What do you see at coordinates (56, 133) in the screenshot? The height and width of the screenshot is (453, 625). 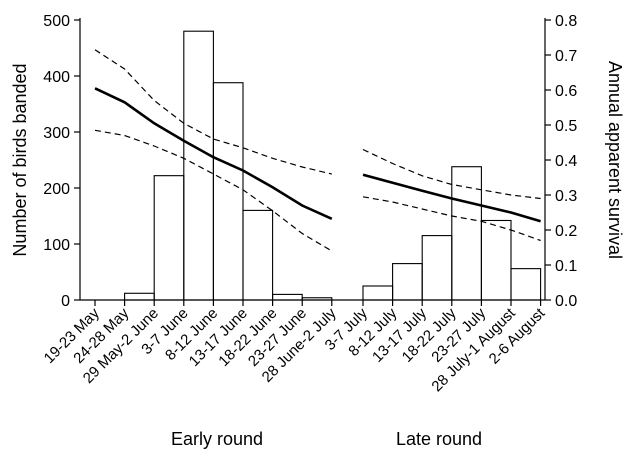 I see `y-tick-label-left-3: 300` at bounding box center [56, 133].